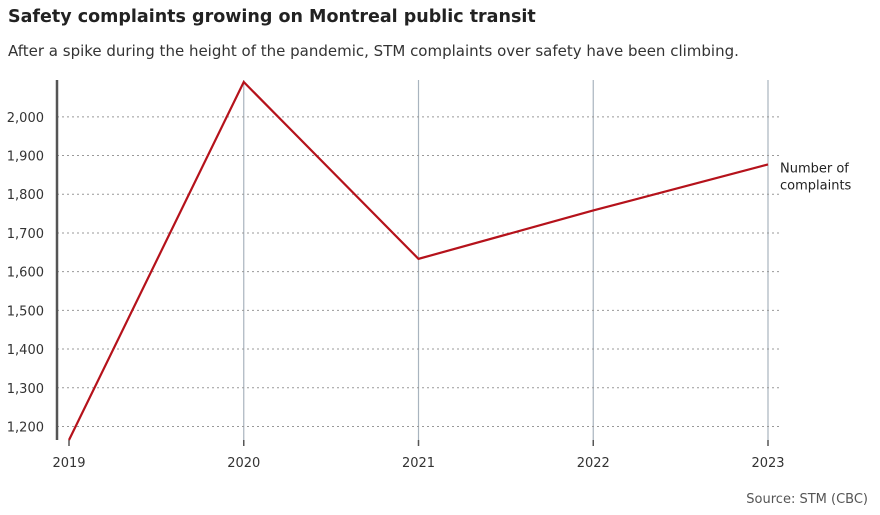 The width and height of the screenshot is (880, 515). What do you see at coordinates (68, 463) in the screenshot?
I see `x-tick-label: 2019` at bounding box center [68, 463].